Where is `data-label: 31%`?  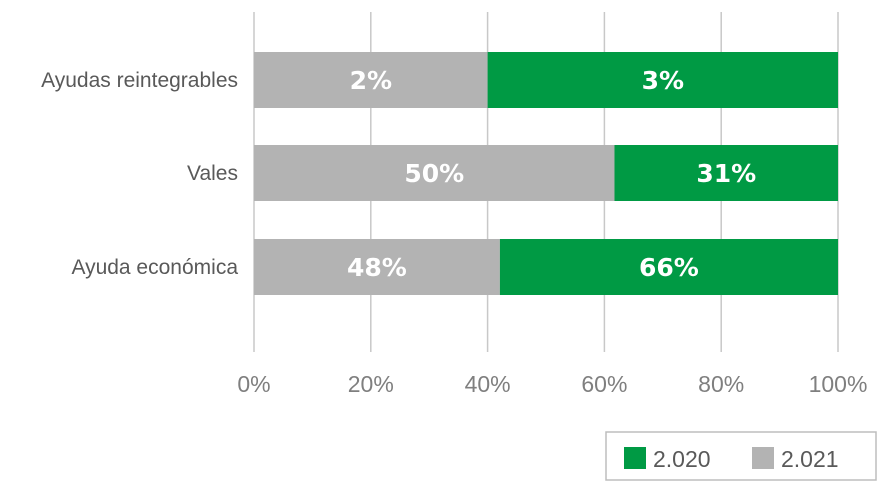 data-label: 31% is located at coordinates (726, 173).